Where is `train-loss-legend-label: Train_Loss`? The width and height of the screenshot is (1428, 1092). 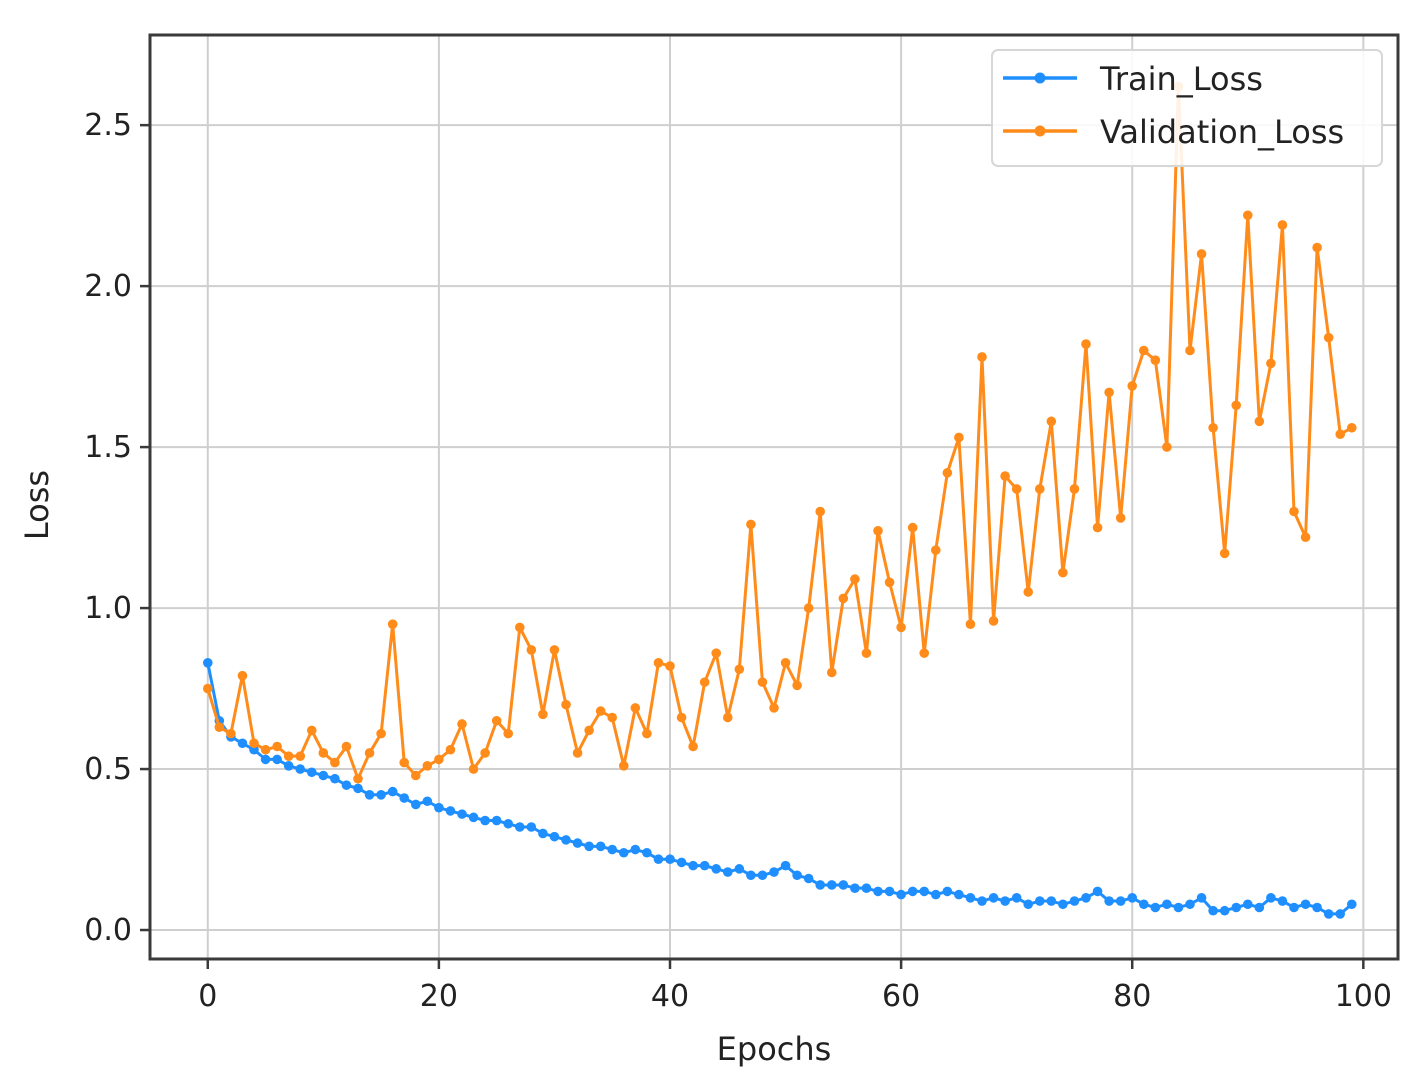 train-loss-legend-label: Train_Loss is located at coordinates (1181, 79).